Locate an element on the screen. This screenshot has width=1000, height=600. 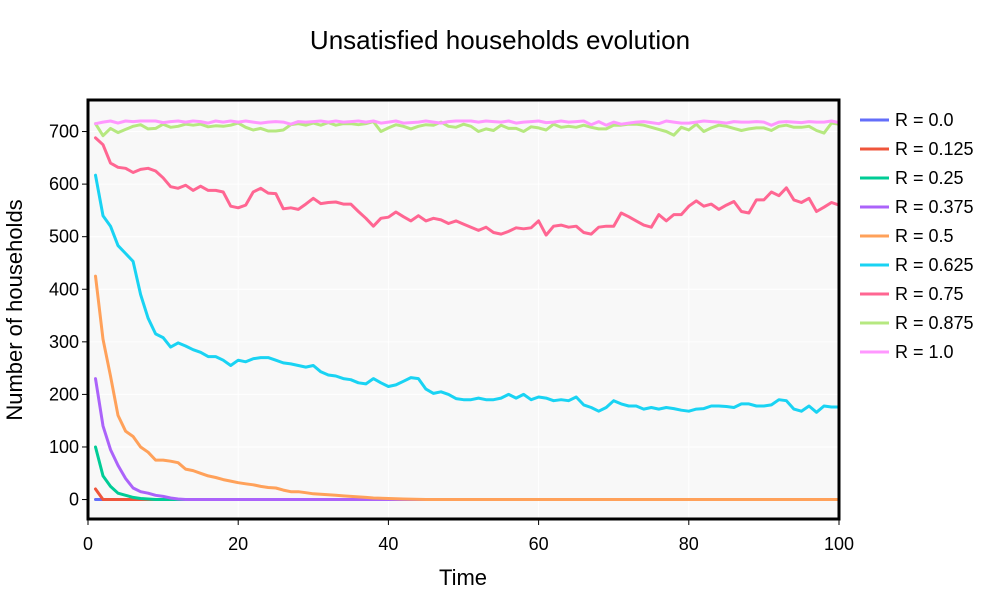
y-tick-label: 200 is located at coordinates (64, 394).